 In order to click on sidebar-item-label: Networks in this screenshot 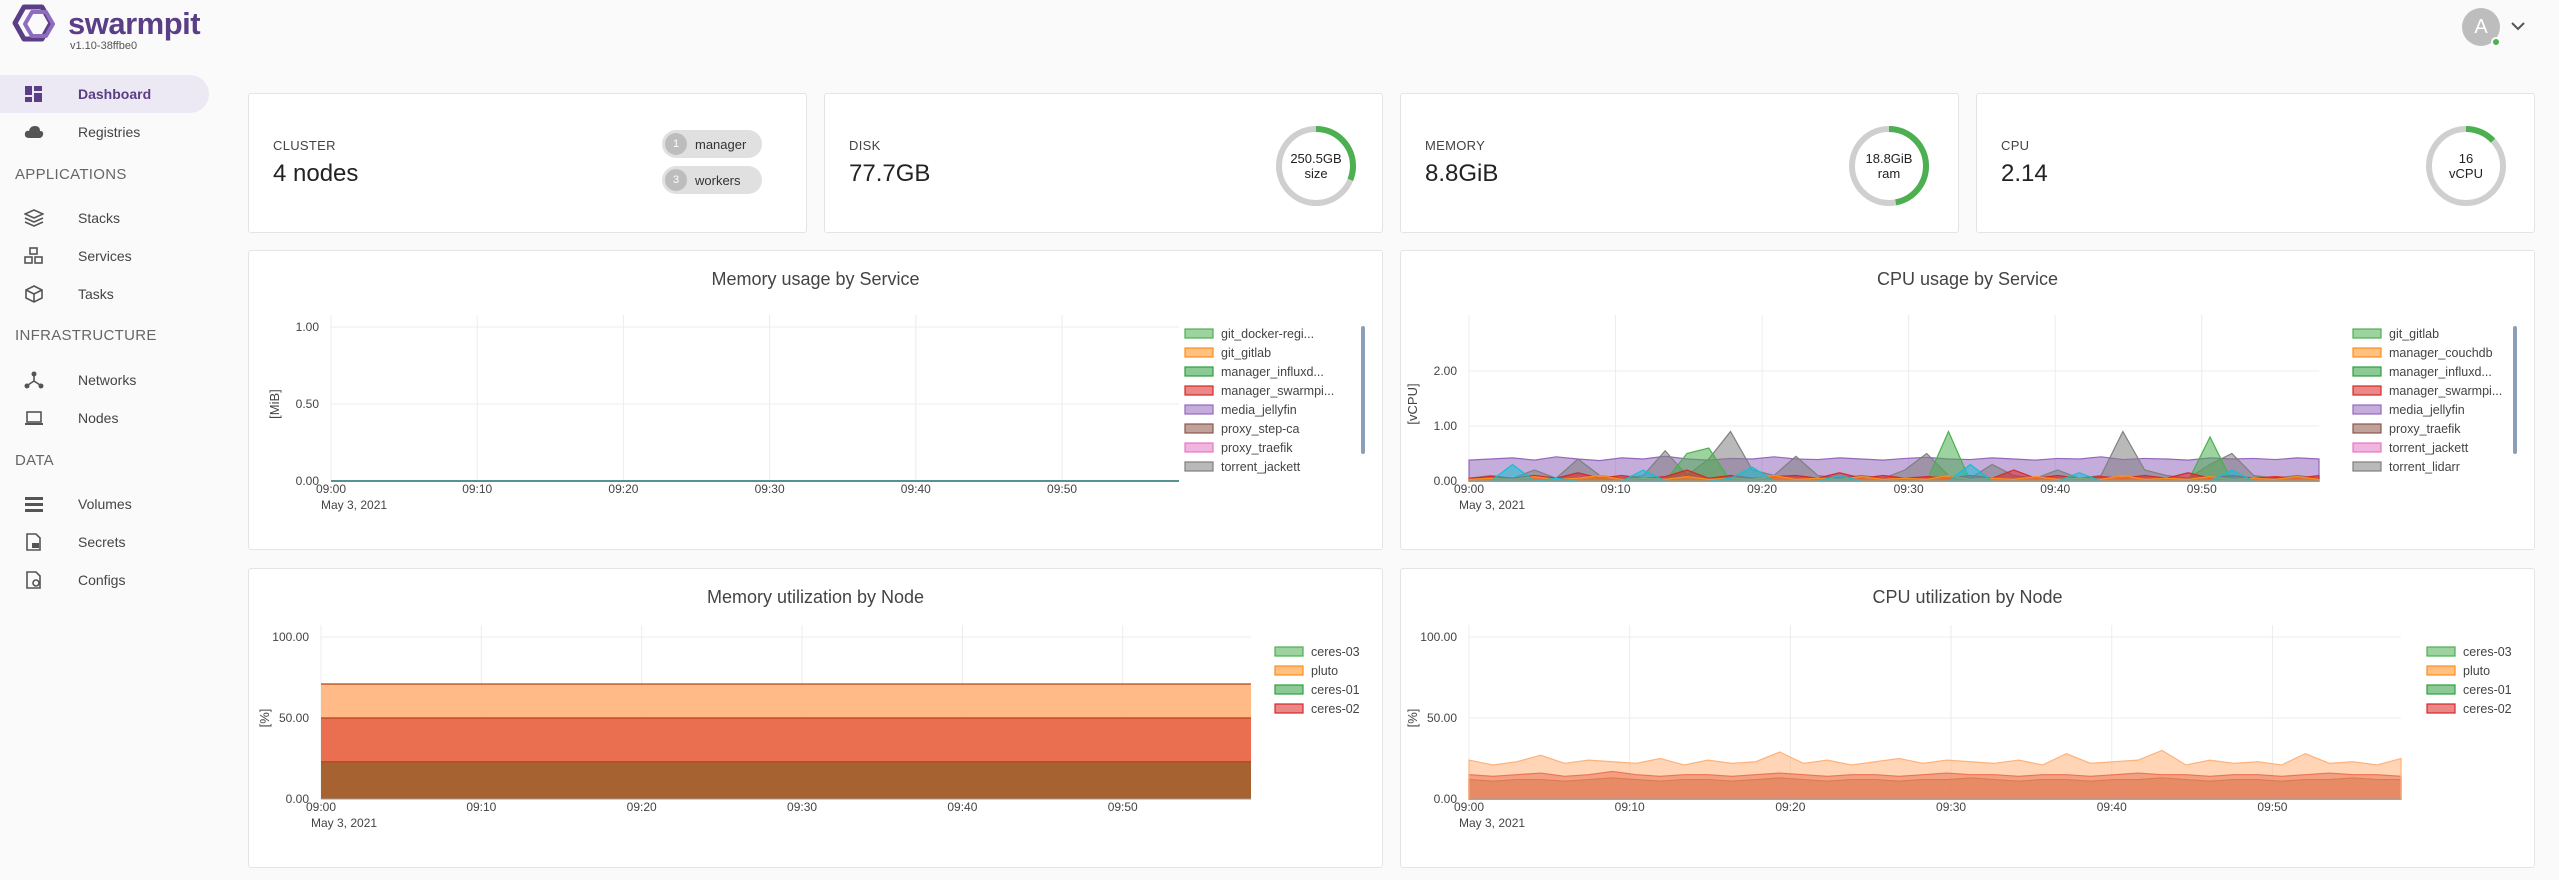, I will do `click(107, 380)`.